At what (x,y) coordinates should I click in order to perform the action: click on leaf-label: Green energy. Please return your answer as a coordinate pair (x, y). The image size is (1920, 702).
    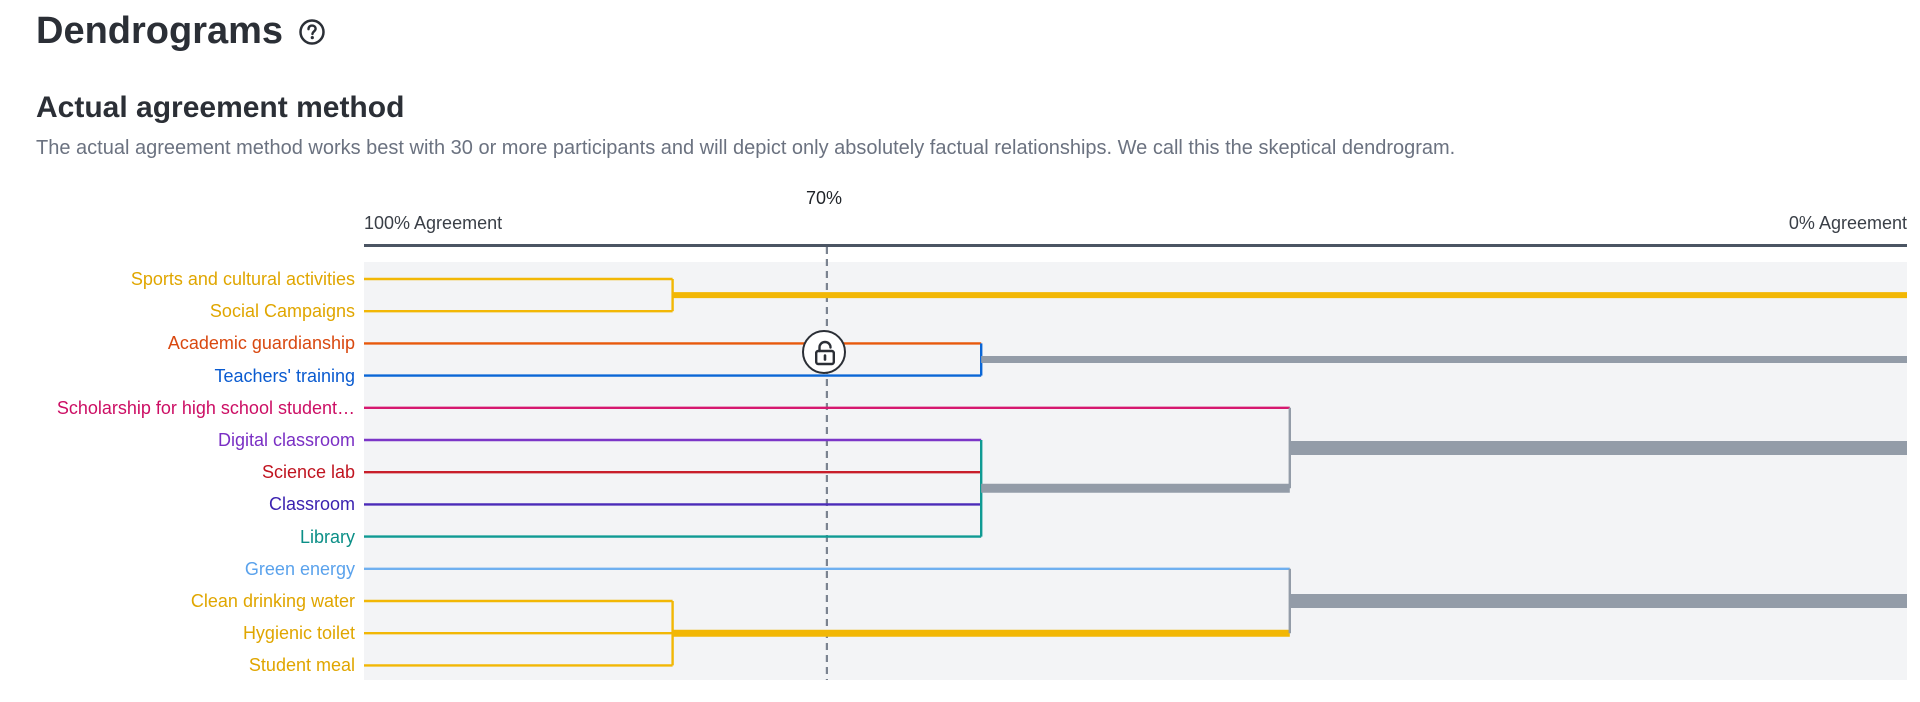
    Looking at the image, I should click on (299, 568).